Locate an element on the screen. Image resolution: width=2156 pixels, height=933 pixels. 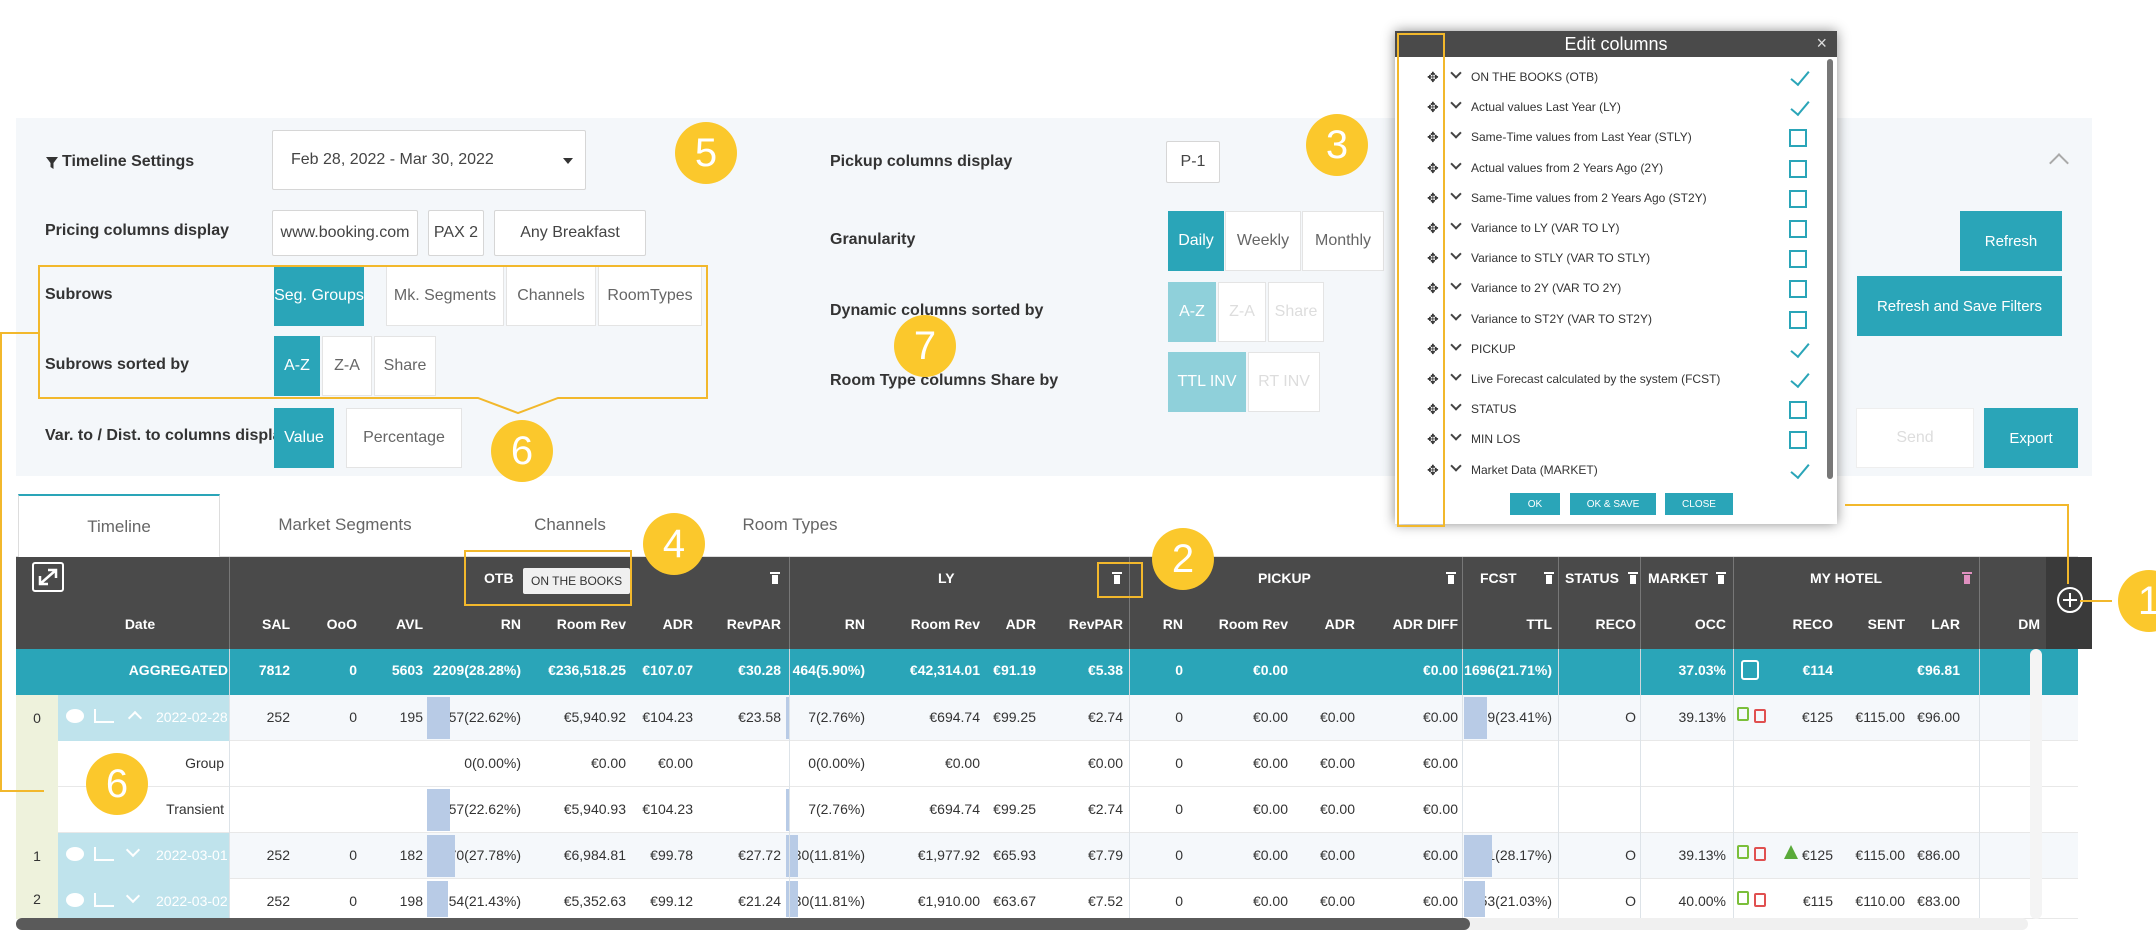
dynamic-sort-share: Share is located at coordinates (1296, 312).